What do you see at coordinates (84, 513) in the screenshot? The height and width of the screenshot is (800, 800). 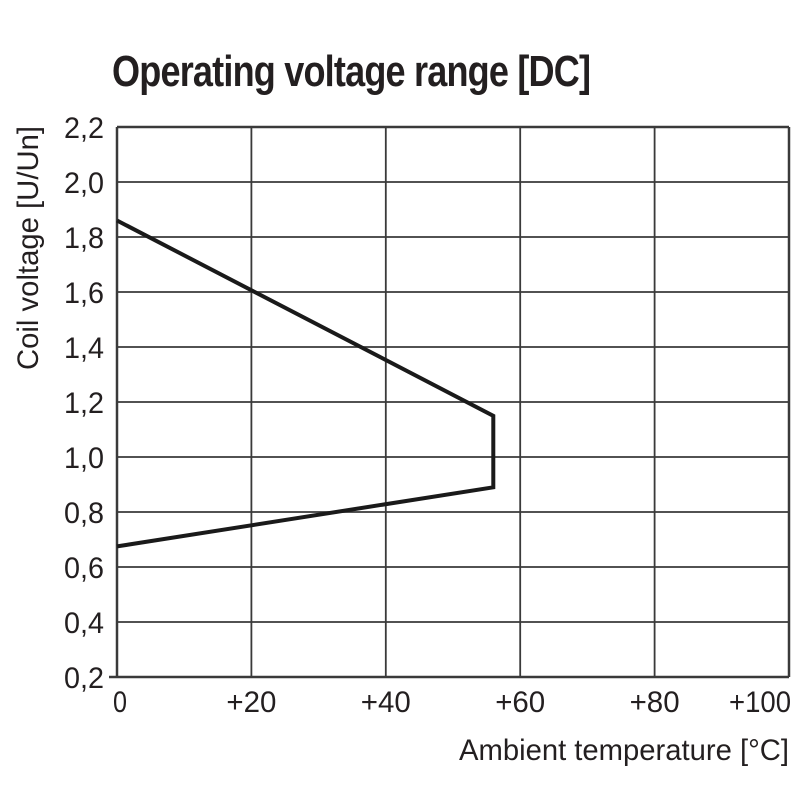 I see `y-tick-label: 0,8` at bounding box center [84, 513].